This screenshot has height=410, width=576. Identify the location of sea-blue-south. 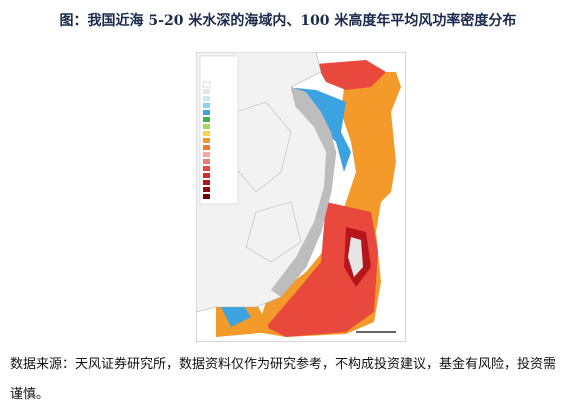
(236, 314).